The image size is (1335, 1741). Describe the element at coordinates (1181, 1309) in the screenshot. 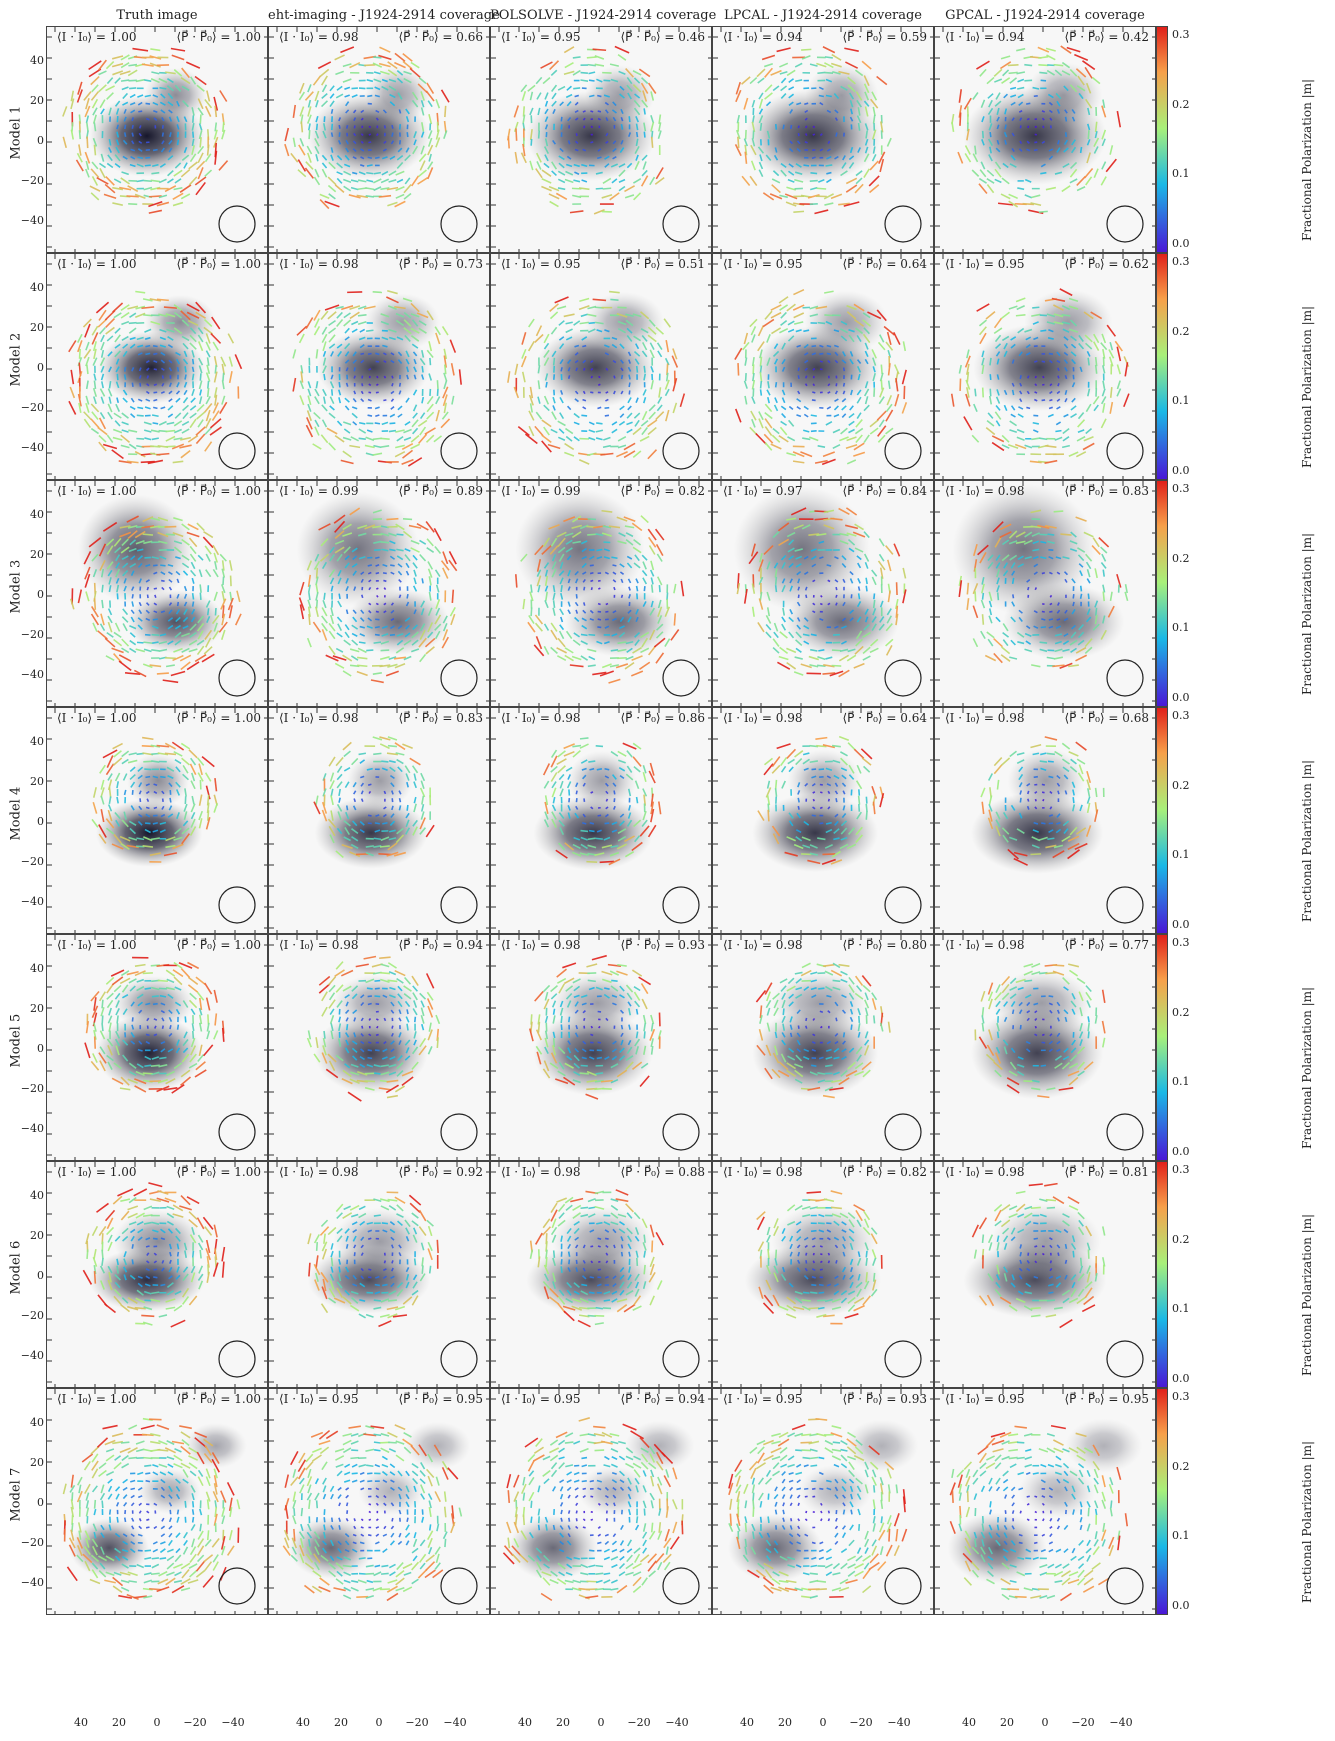

I see `colorbar-tick: 0.1` at that location.